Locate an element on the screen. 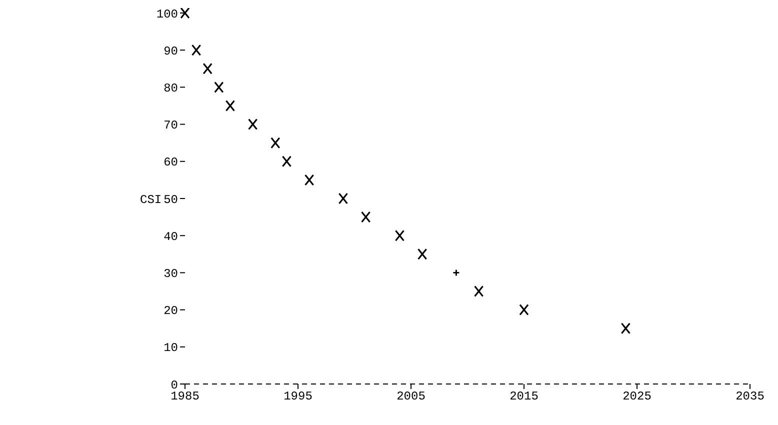  x-tick-label: 2025 is located at coordinates (637, 397).